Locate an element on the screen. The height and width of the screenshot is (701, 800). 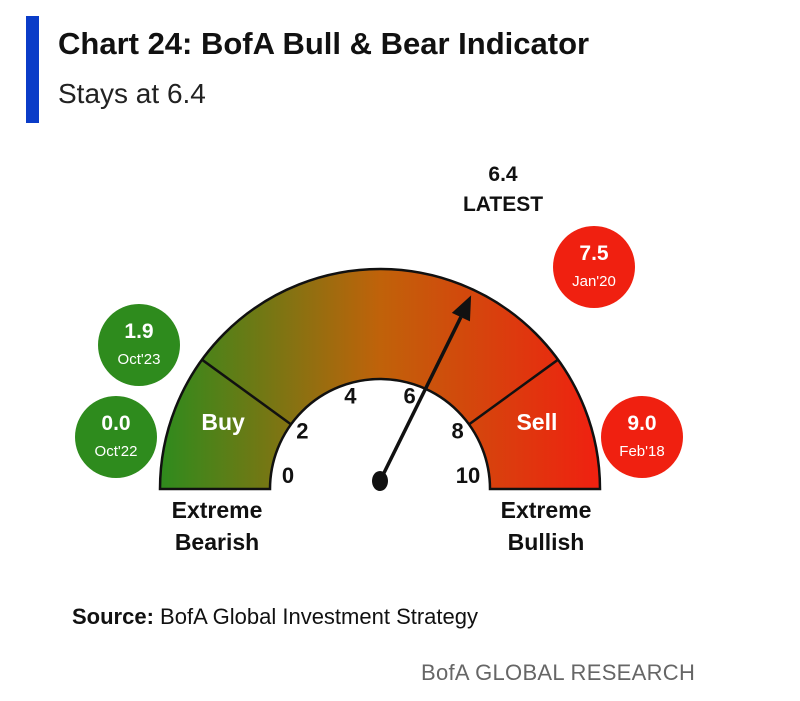
tick-label-6: 6 is located at coordinates (410, 396).